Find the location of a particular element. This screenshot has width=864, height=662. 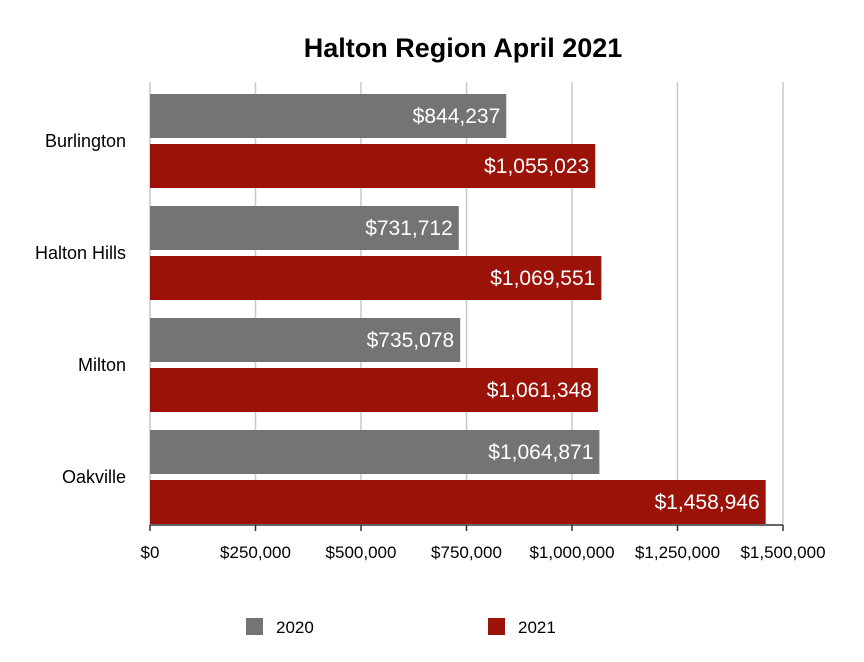

x-tick-label: $750,000 is located at coordinates (466, 552).